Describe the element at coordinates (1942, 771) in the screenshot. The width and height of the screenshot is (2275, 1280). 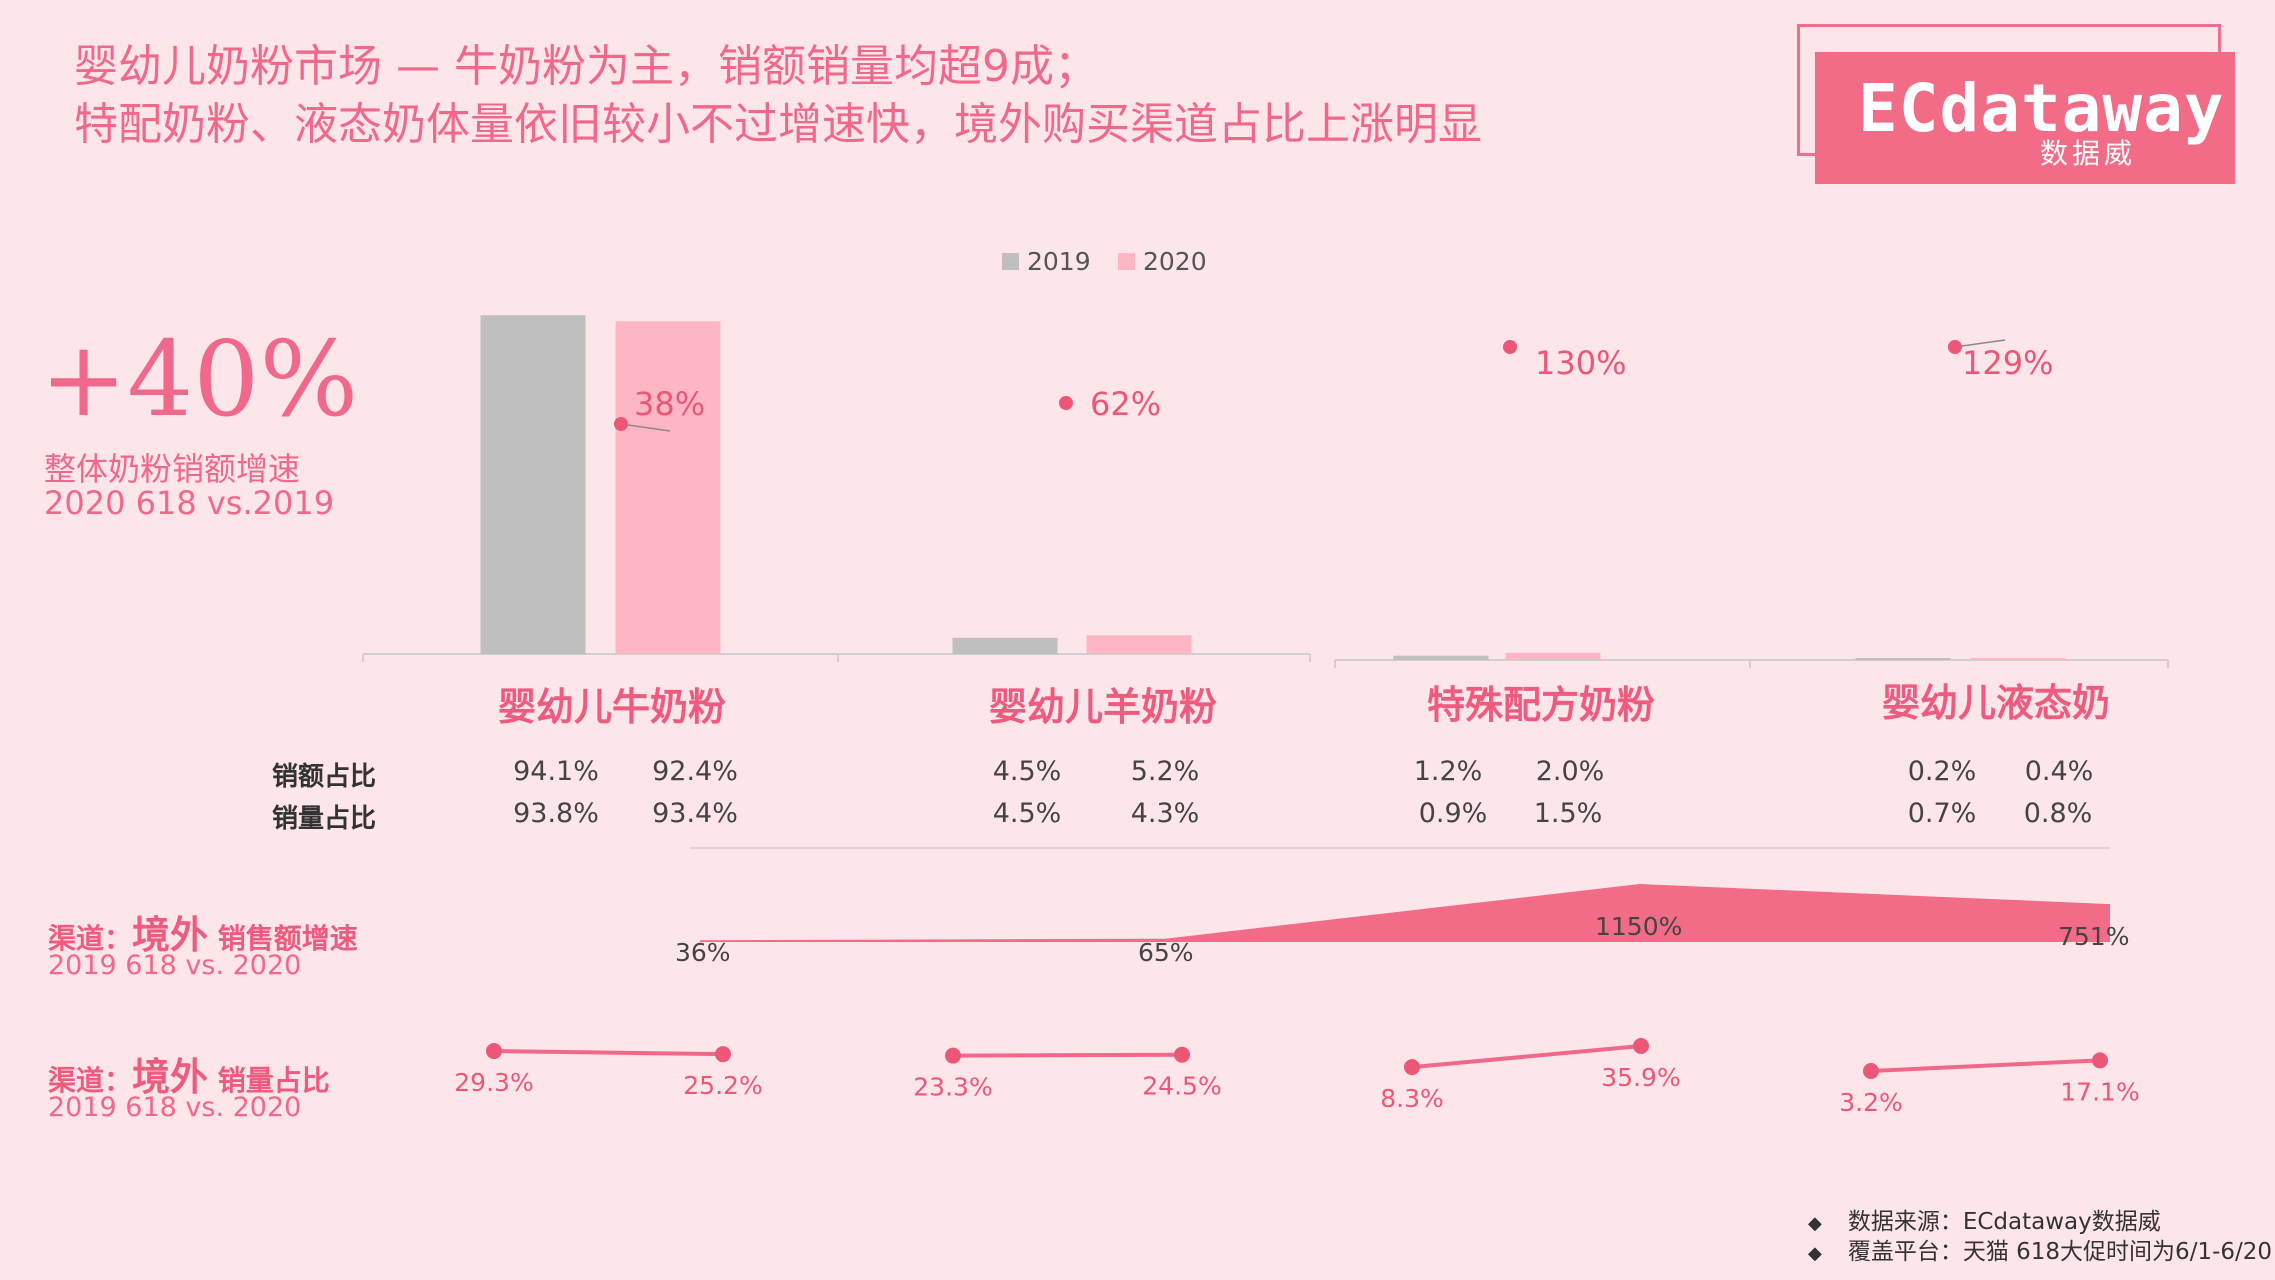
I see `table-cell: 0.2%` at that location.